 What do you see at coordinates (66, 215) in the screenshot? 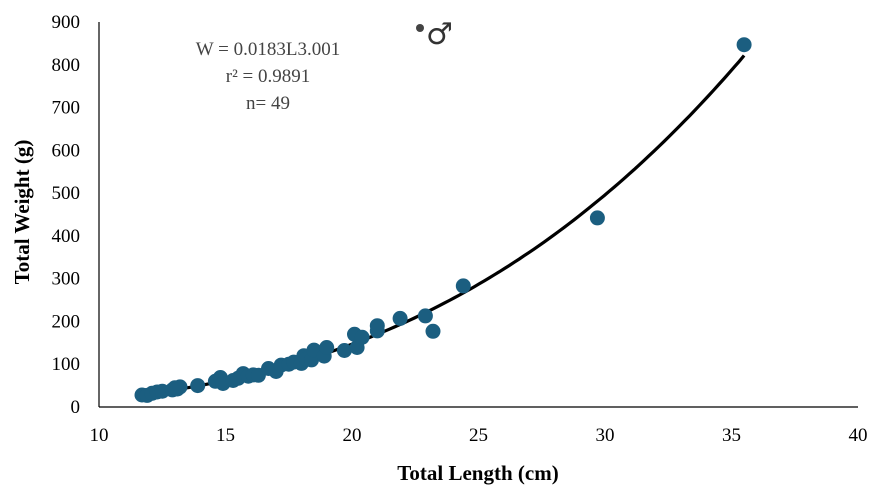
I see `y-tick-labels: 0 100 200 300 400 500 600 700 800 900` at bounding box center [66, 215].